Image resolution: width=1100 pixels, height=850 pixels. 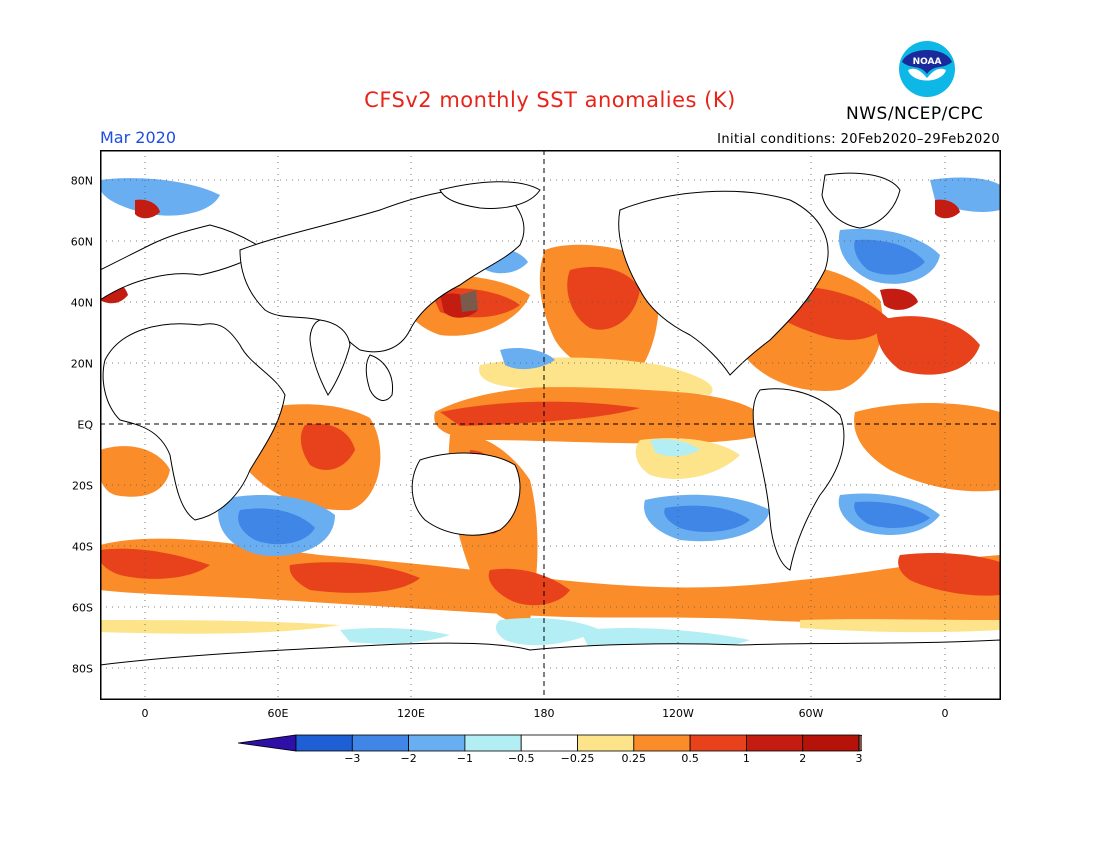 I want to click on agency-label: NWS/NCEP/CPC, so click(x=915, y=114).